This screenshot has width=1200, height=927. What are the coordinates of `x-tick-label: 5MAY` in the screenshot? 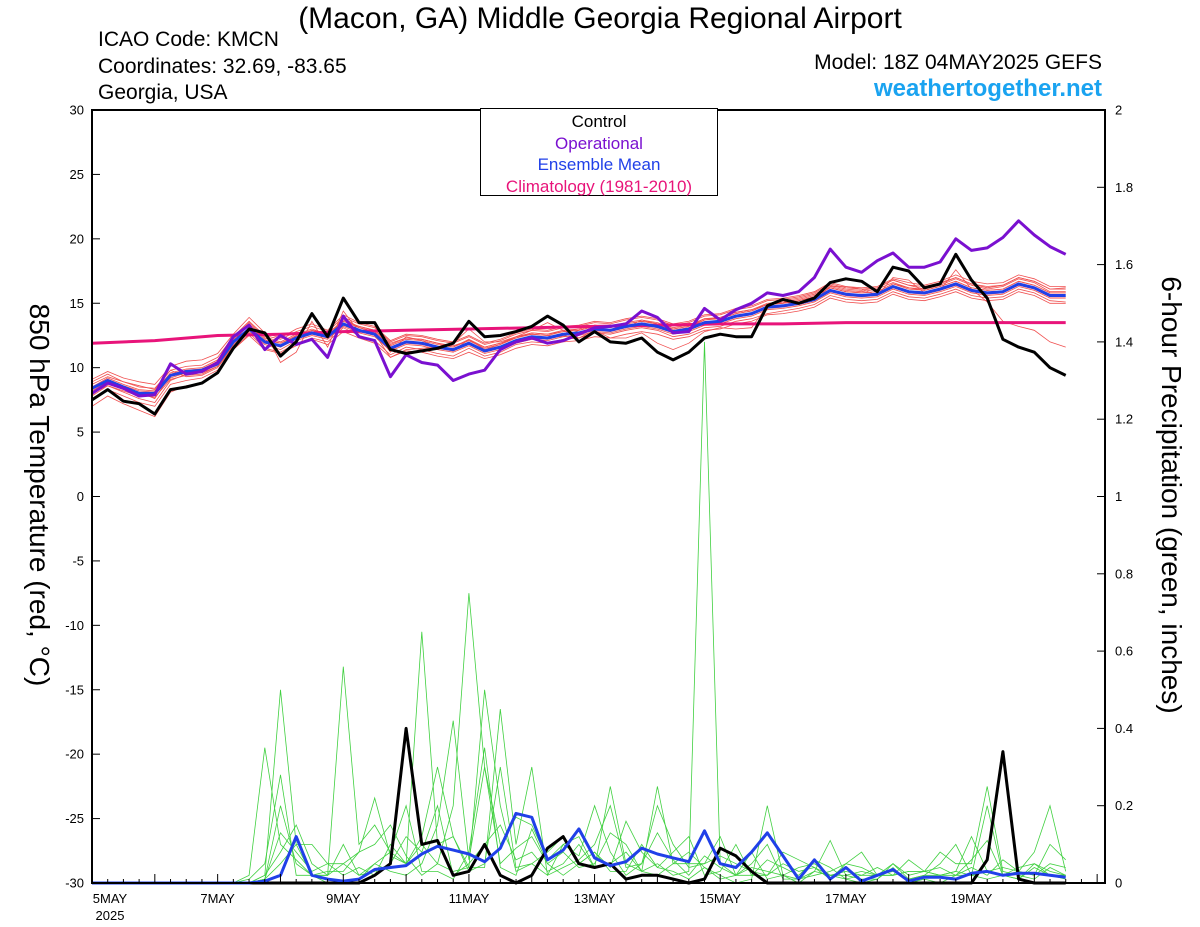 It's located at (110, 898).